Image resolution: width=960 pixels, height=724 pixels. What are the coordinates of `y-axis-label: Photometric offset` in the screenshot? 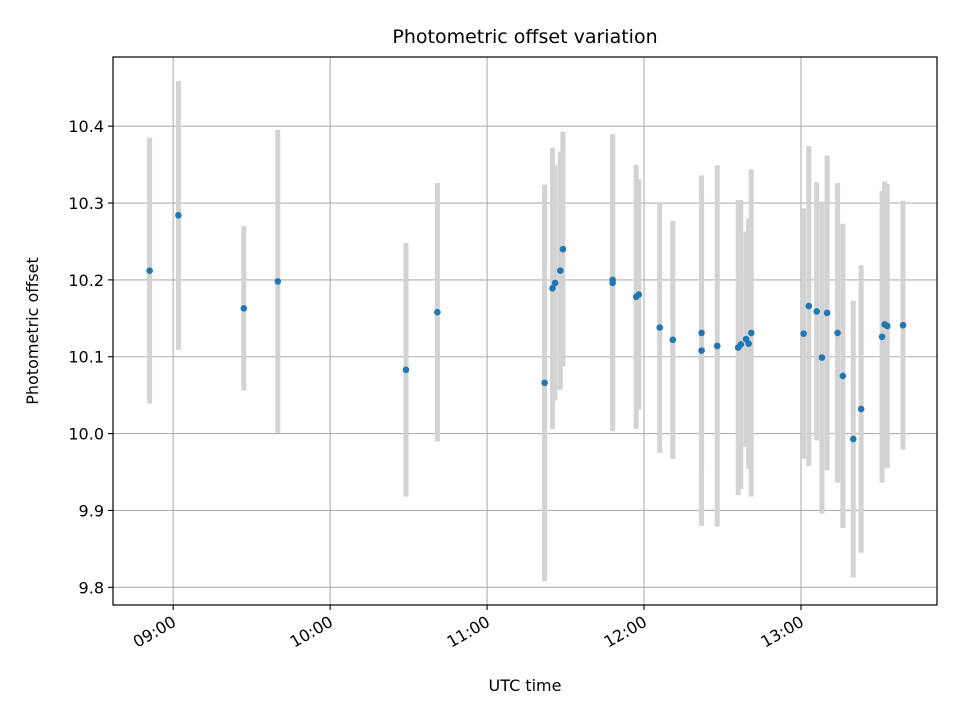 It's located at (32, 331).